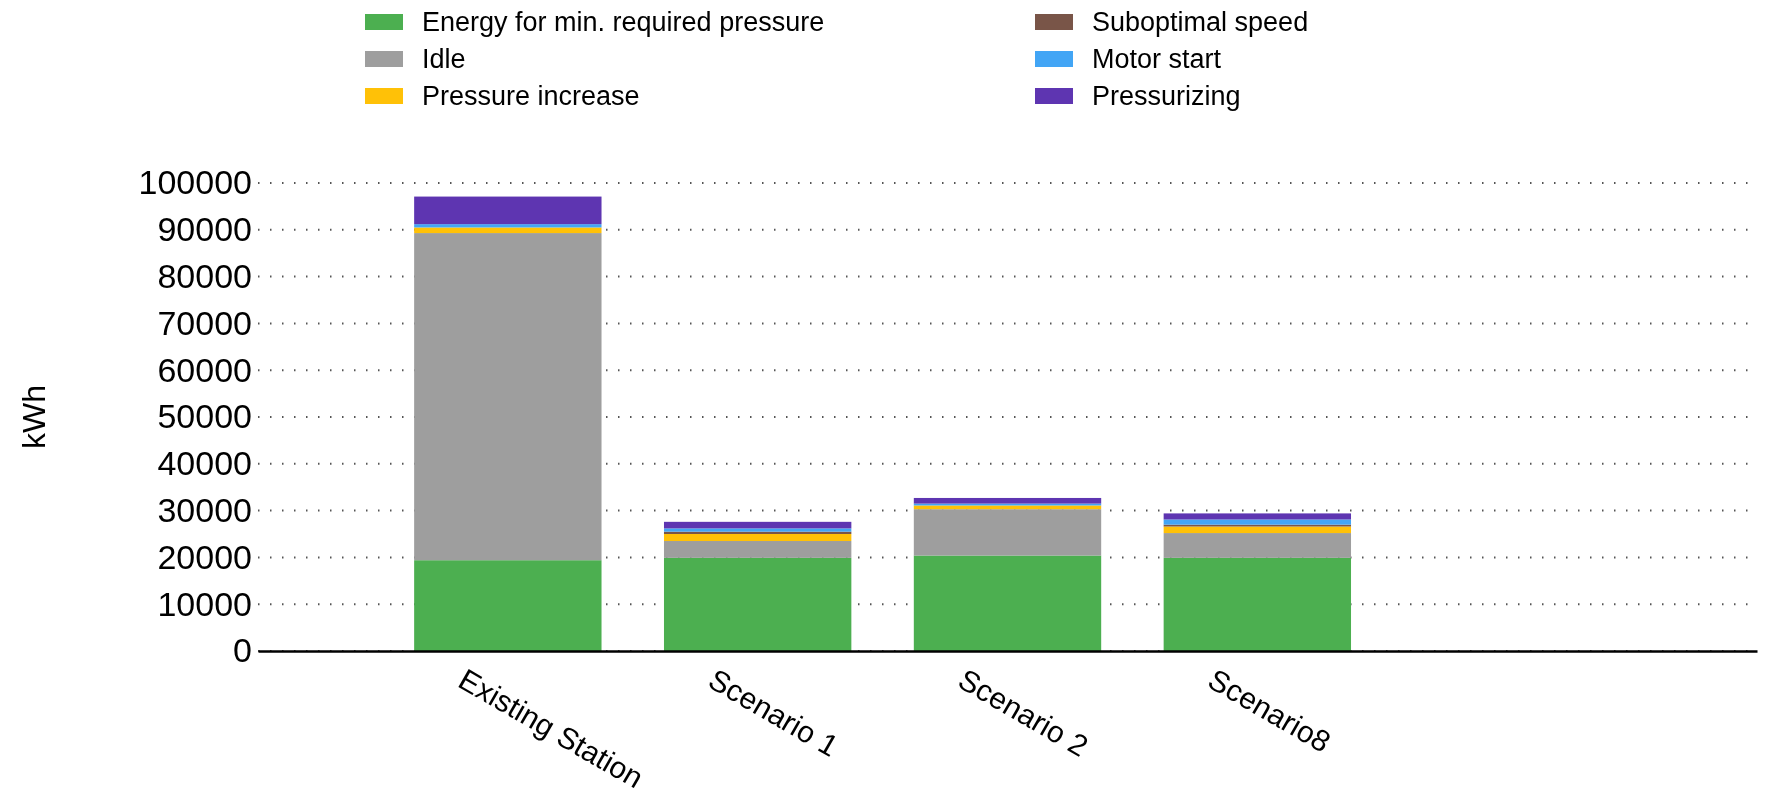 The height and width of the screenshot is (795, 1767). Describe the element at coordinates (204, 322) in the screenshot. I see `y-tick-label: 70000` at that location.